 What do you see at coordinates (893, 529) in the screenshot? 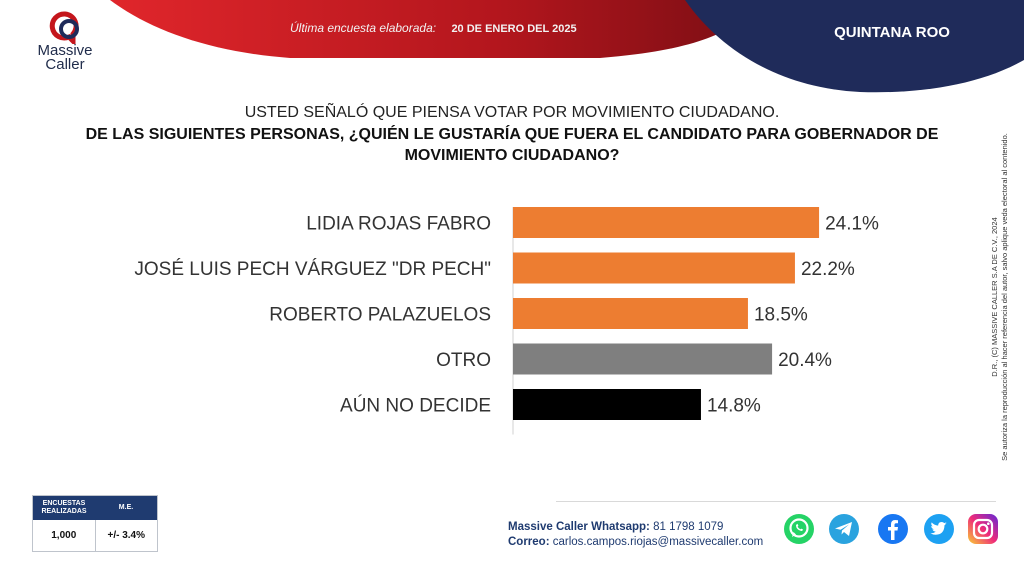
I see `facebook-icon` at bounding box center [893, 529].